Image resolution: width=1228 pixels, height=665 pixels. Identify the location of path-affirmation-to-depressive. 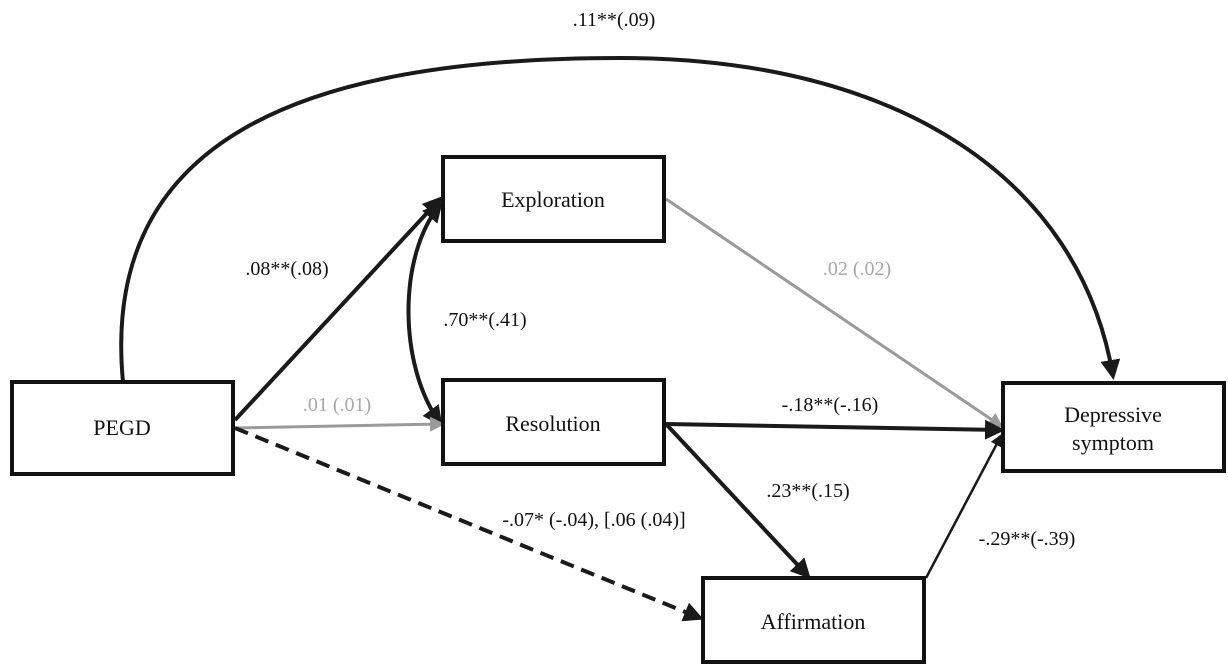
(963, 506).